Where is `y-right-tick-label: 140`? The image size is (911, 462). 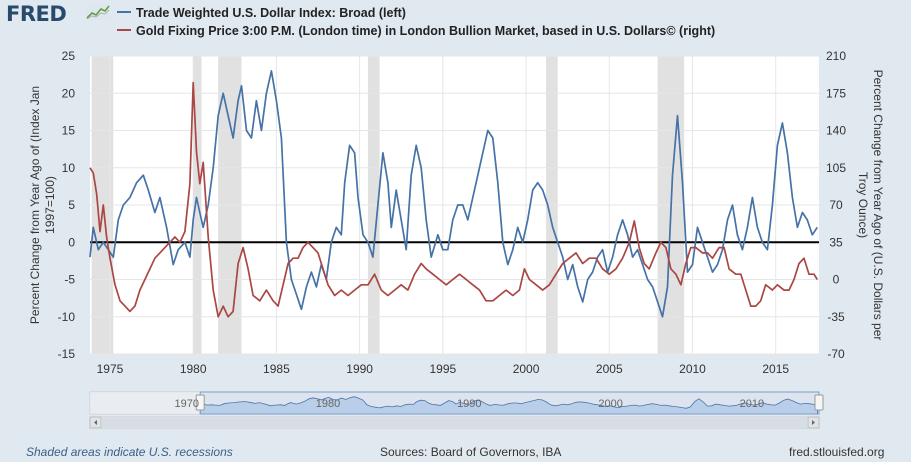 y-right-tick-label: 140 is located at coordinates (836, 131).